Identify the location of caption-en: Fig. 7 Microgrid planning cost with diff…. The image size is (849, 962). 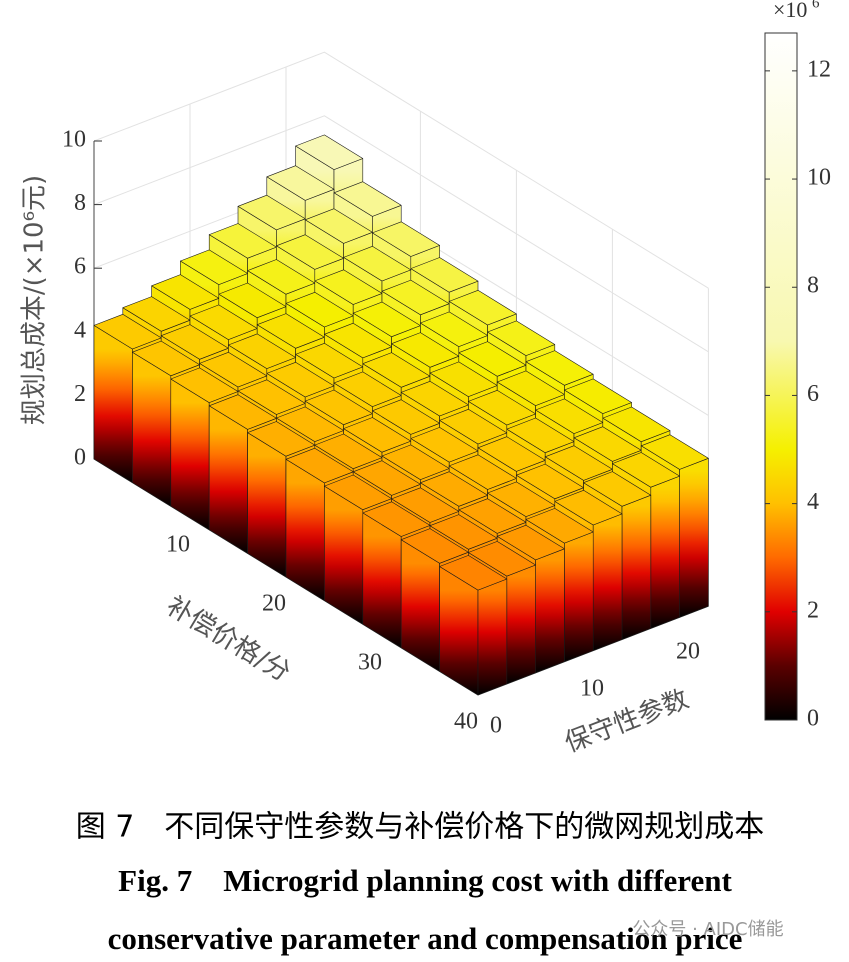
(425, 880).